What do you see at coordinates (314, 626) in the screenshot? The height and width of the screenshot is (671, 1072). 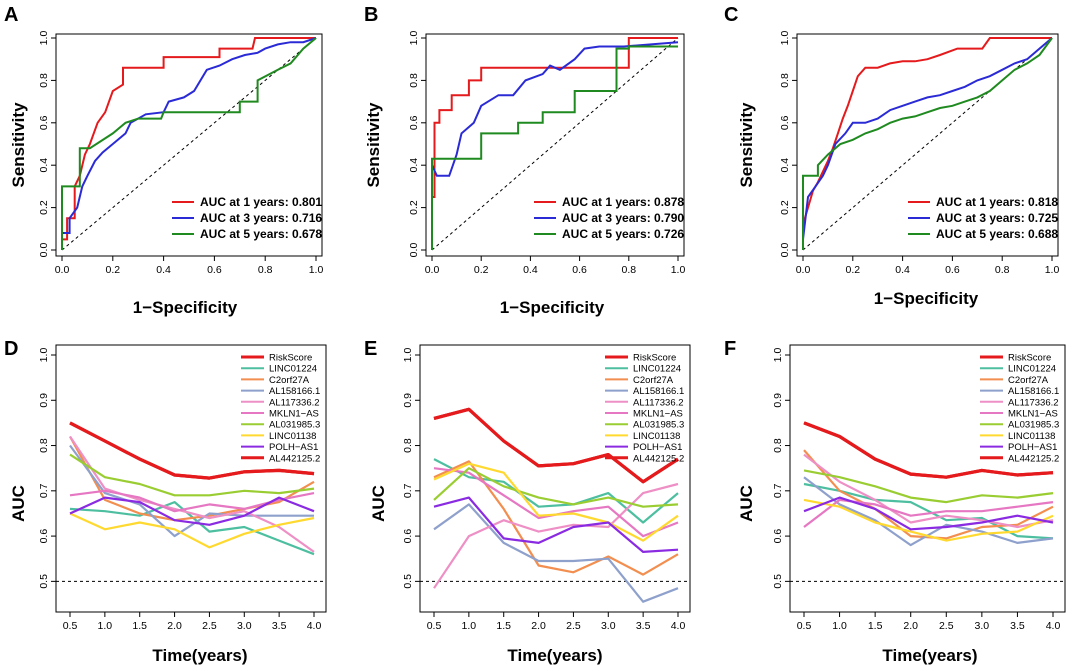 I see `x-tick-label: 4.0` at bounding box center [314, 626].